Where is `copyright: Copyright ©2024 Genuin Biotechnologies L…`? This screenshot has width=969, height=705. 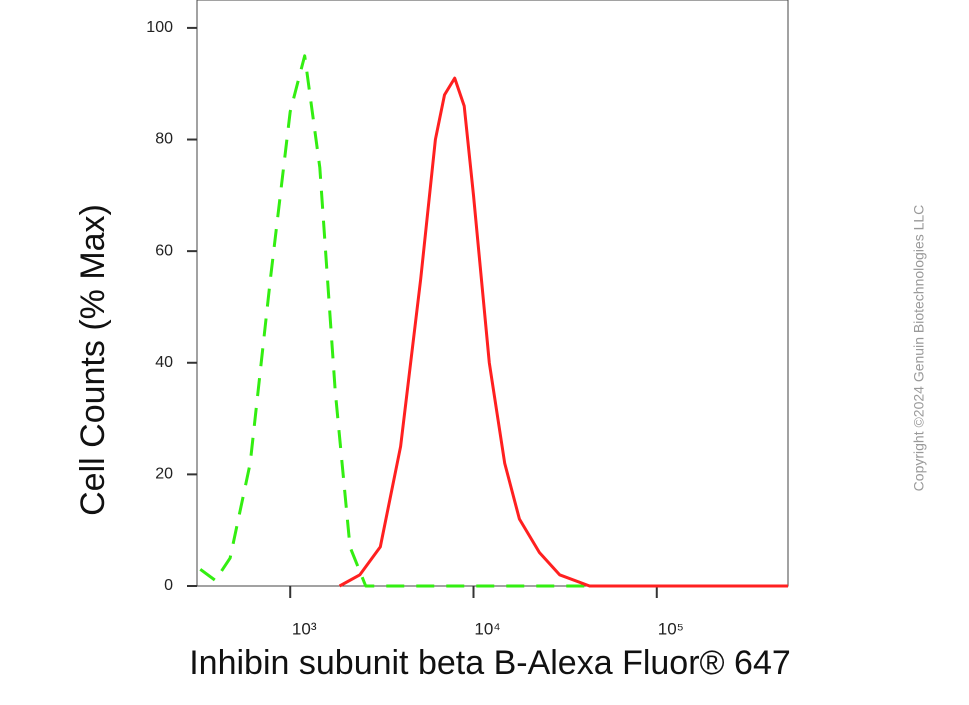 copyright: Copyright ©2024 Genuin Biotechnologies L… is located at coordinates (919, 348).